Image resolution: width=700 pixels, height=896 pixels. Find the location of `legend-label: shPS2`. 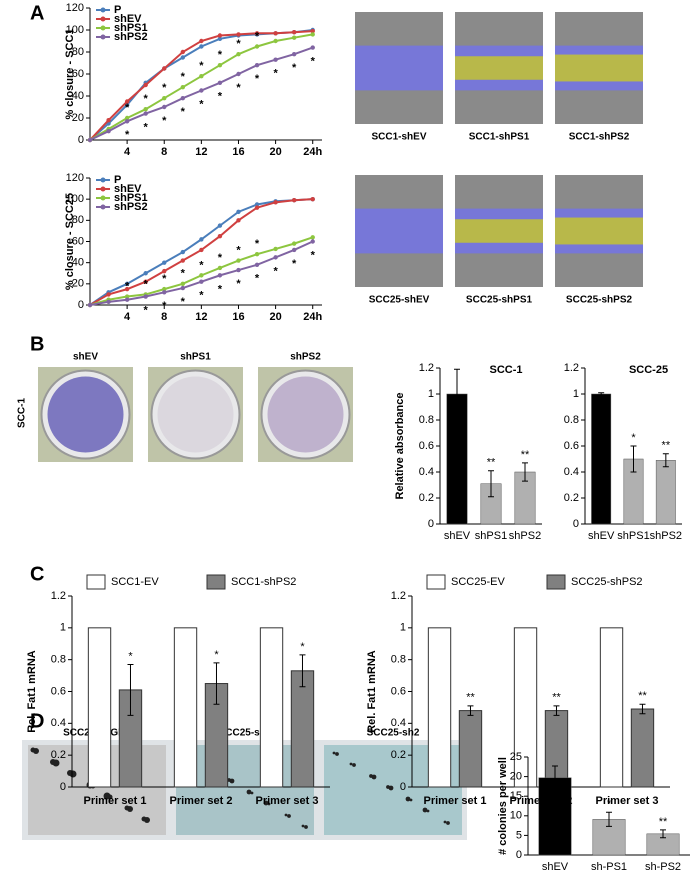

legend-label: shPS2 is located at coordinates (131, 37).